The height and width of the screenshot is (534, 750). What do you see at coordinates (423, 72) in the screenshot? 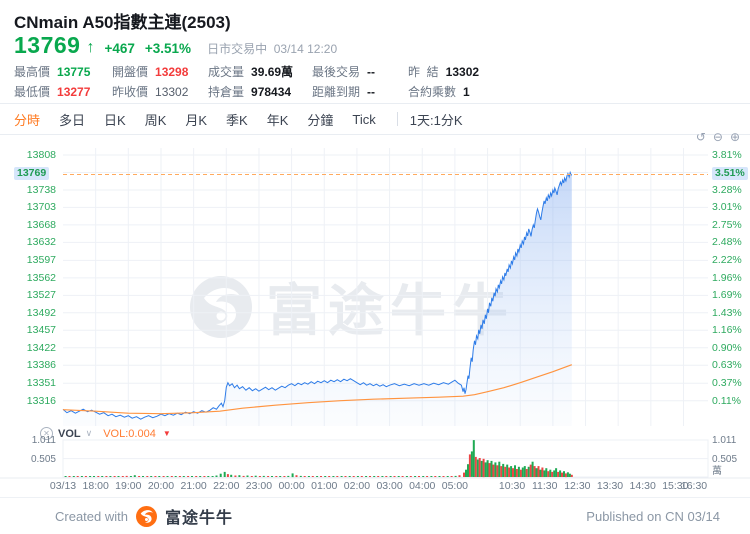
I see `info-label: 昨 結` at bounding box center [423, 72].